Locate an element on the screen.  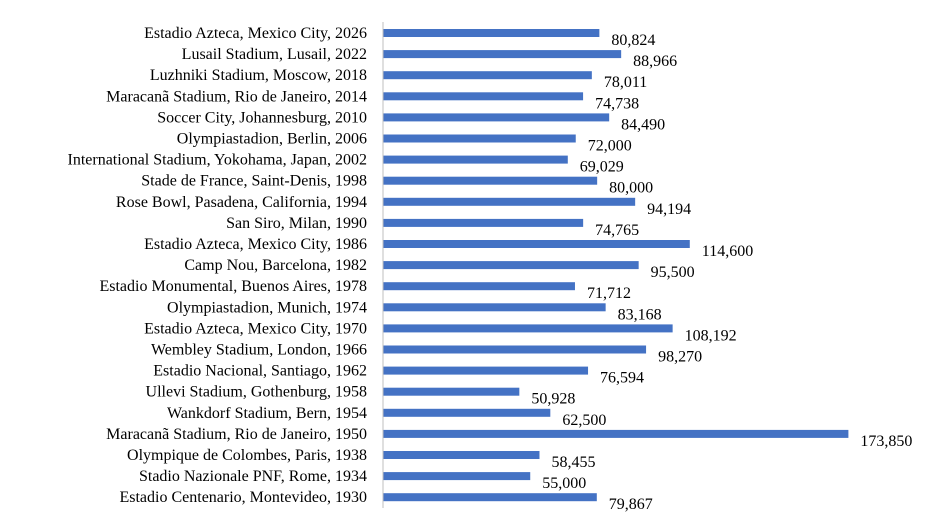
category-label: Soccer City, Johannesburg, 2010 is located at coordinates (262, 117).